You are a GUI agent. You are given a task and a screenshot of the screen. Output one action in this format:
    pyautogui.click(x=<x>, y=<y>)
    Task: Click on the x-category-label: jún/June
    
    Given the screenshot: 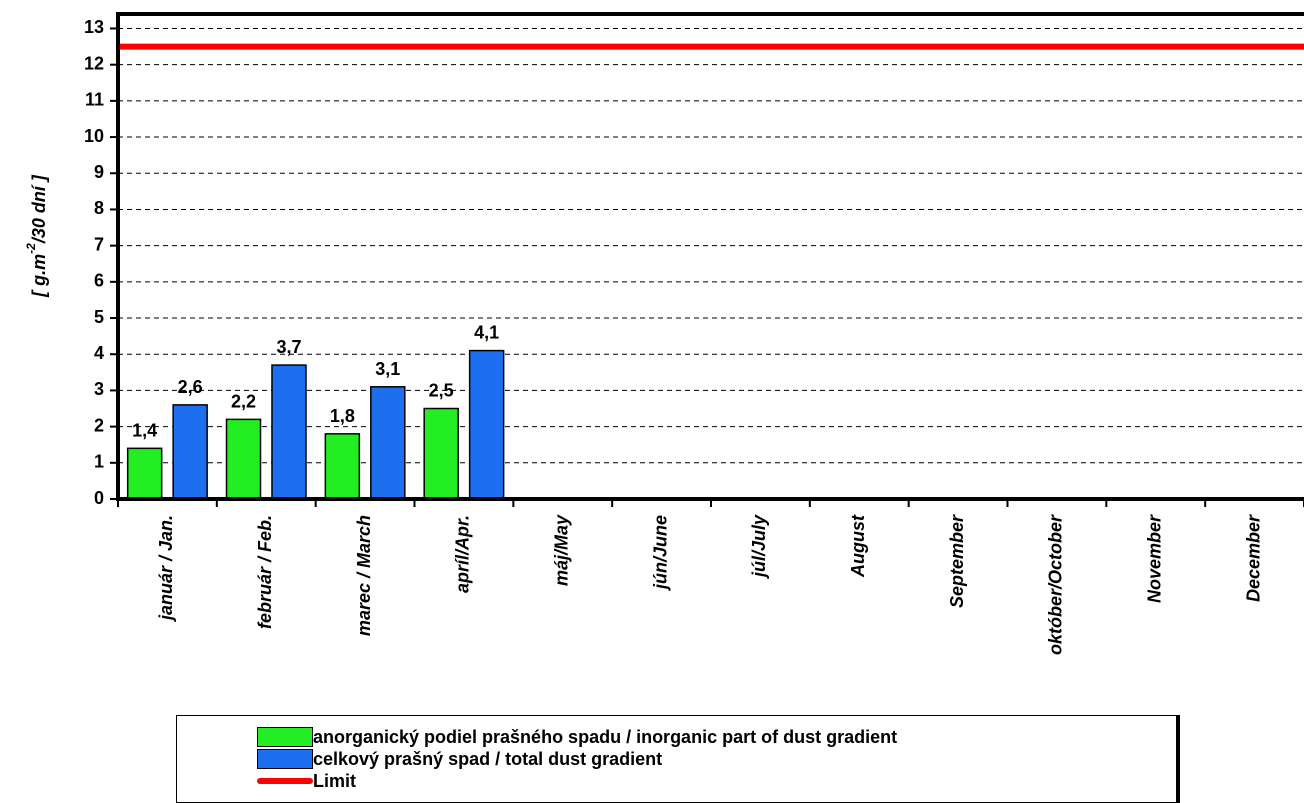 What is the action you would take?
    pyautogui.click(x=660, y=553)
    